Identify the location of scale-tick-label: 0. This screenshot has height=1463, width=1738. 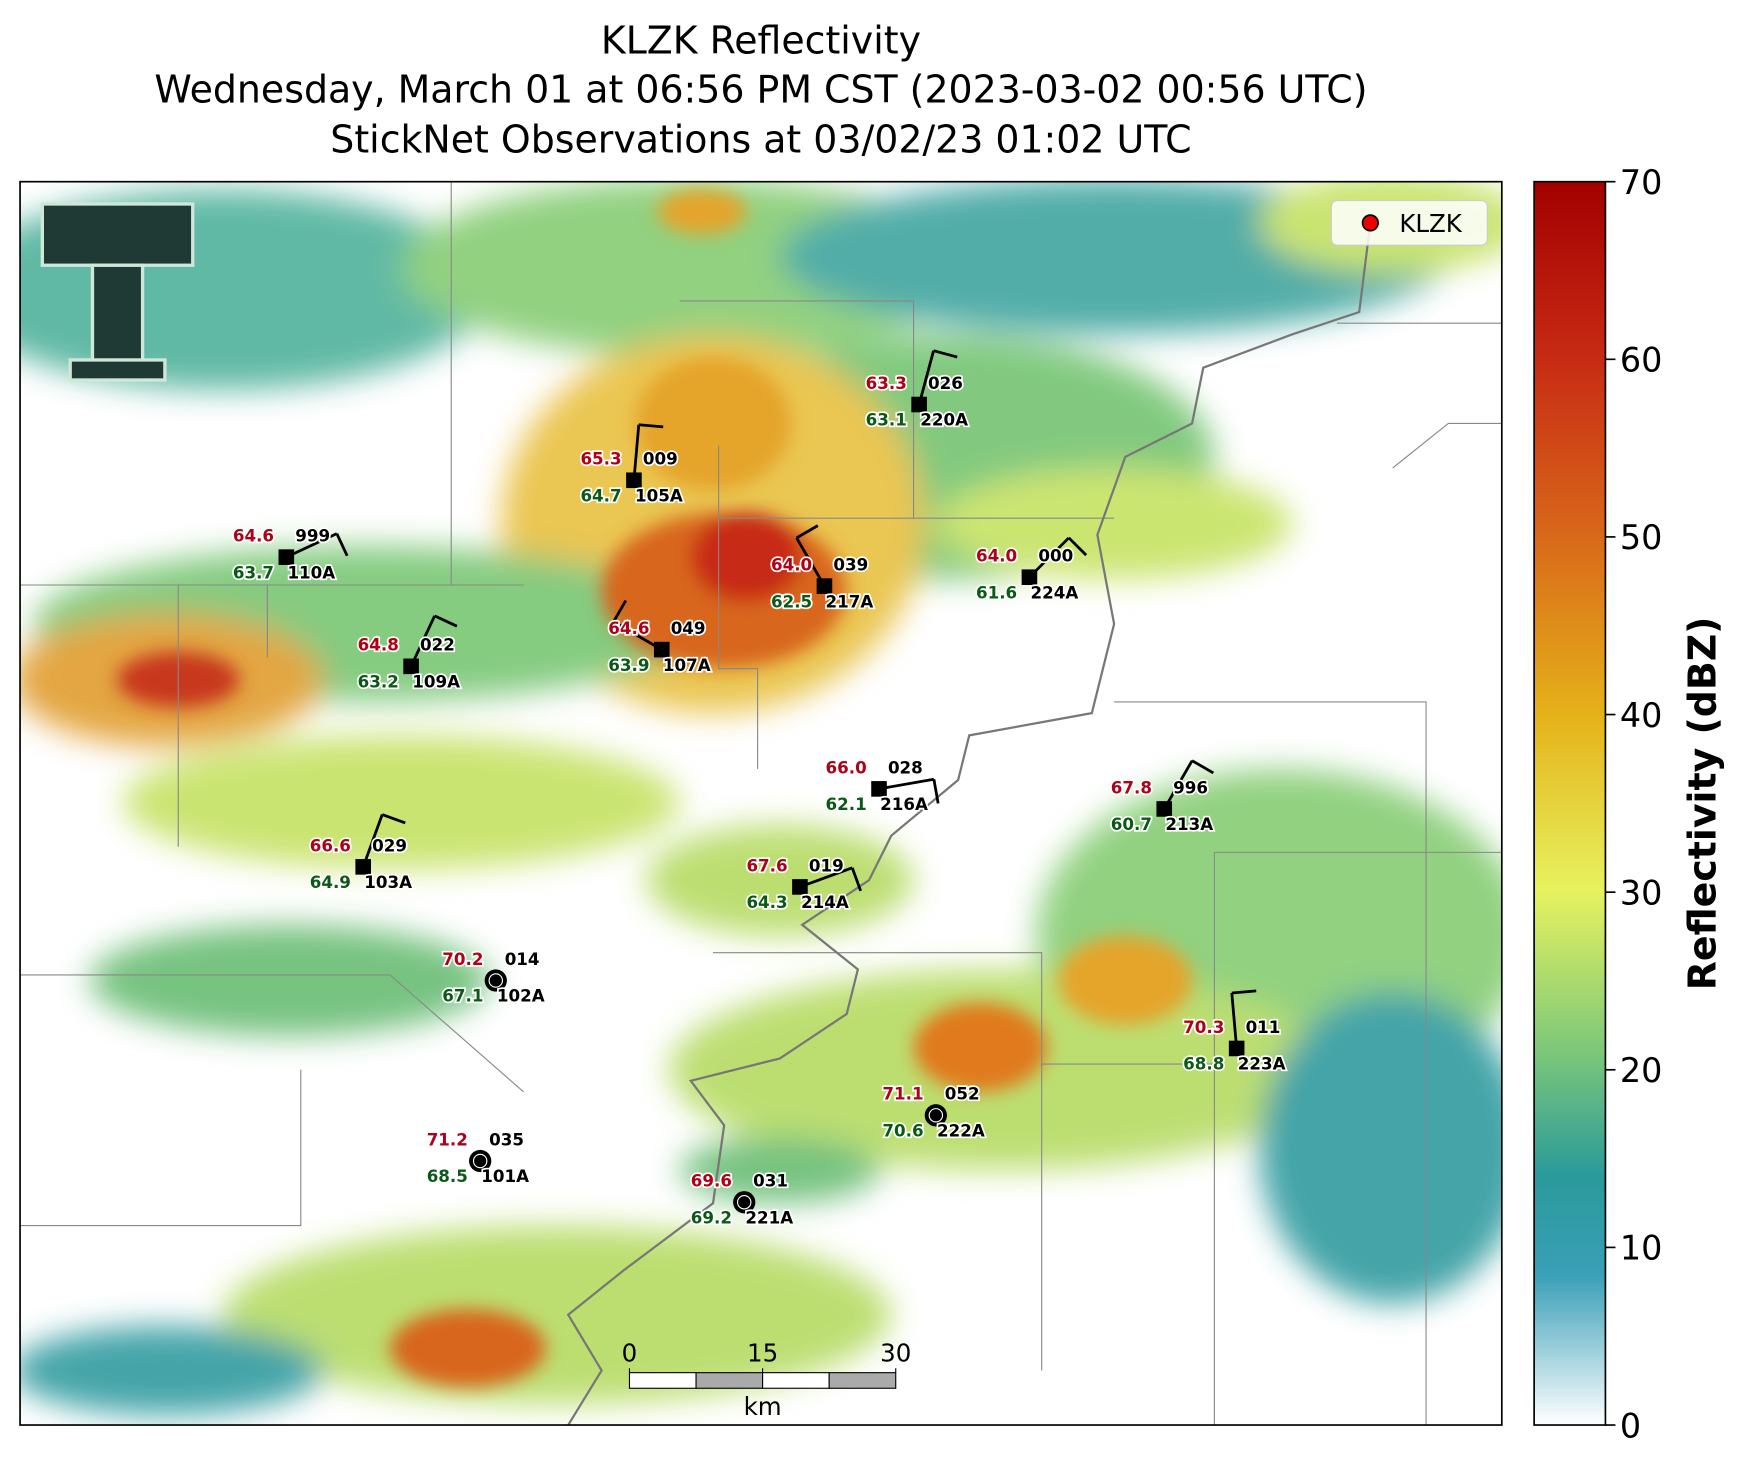
(630, 1353).